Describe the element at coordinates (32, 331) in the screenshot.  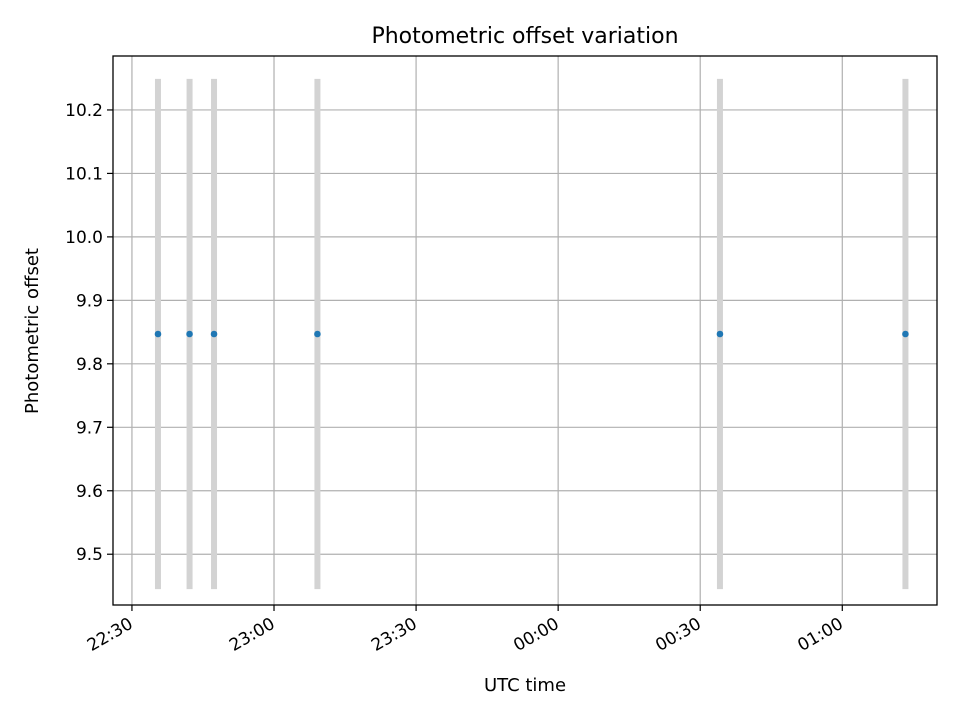
I see `y-axis-label: Photometric offset` at that location.